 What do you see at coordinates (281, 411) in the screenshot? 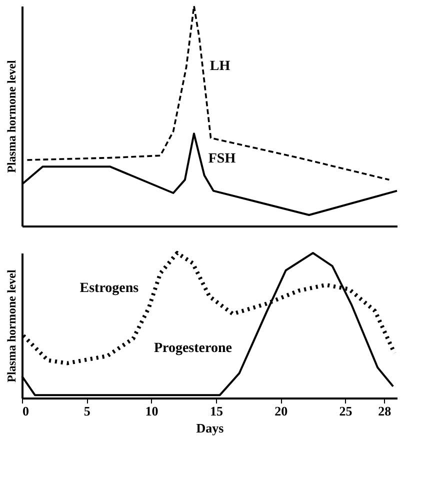
I see `x-tick-label: 20` at bounding box center [281, 411].